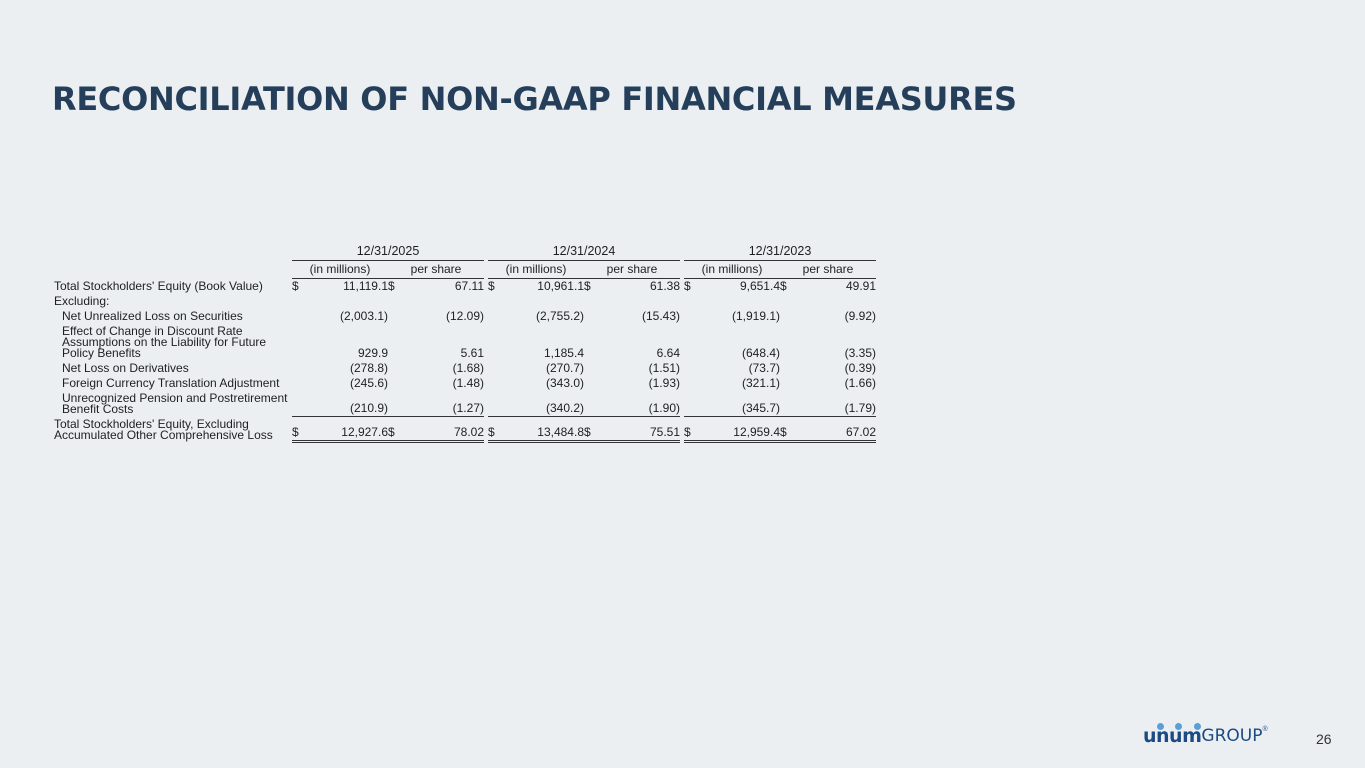  What do you see at coordinates (860, 383) in the screenshot?
I see `cell-value: (1.66)` at bounding box center [860, 383].